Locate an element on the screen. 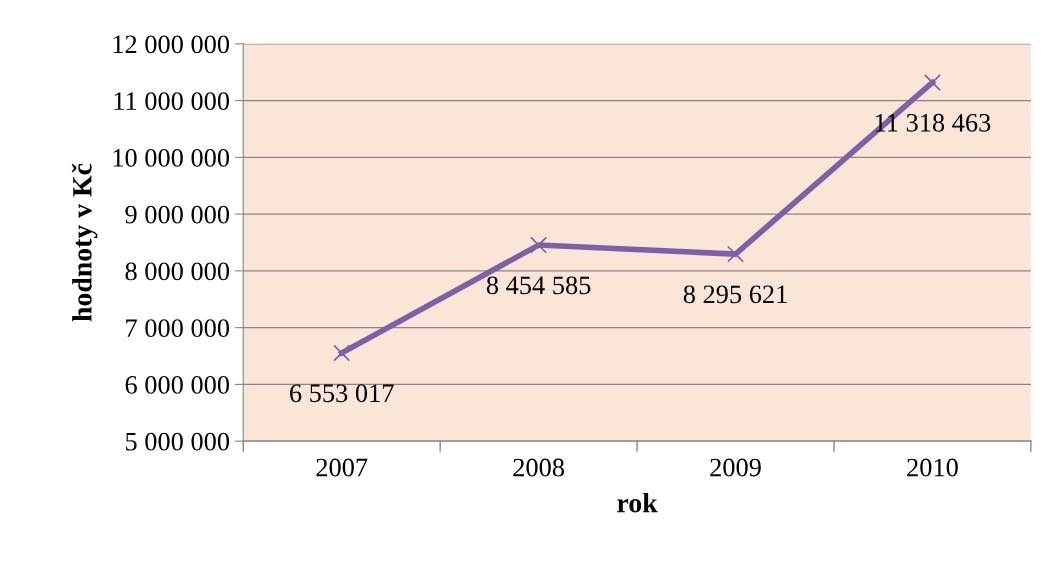  y-tick-label: 5 000 000 is located at coordinates (178, 441).